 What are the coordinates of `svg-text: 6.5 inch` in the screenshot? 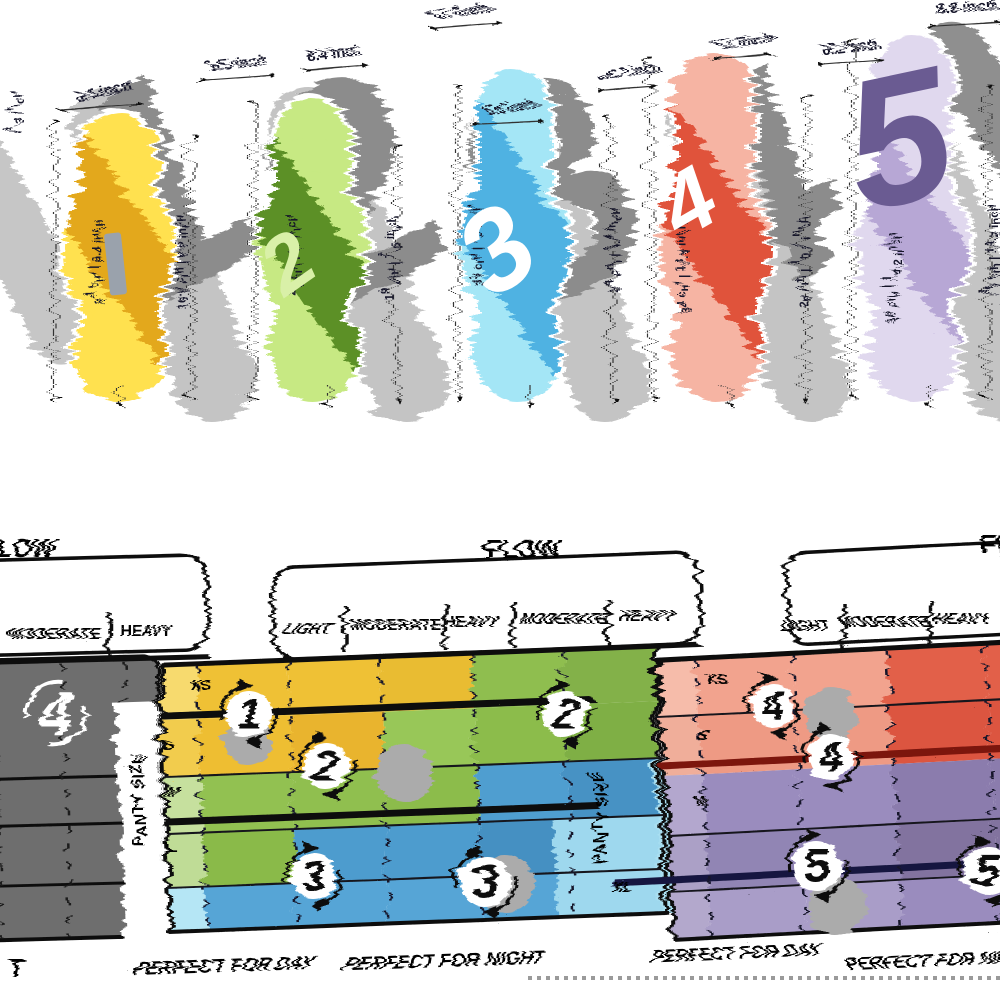 It's located at (230, 64).